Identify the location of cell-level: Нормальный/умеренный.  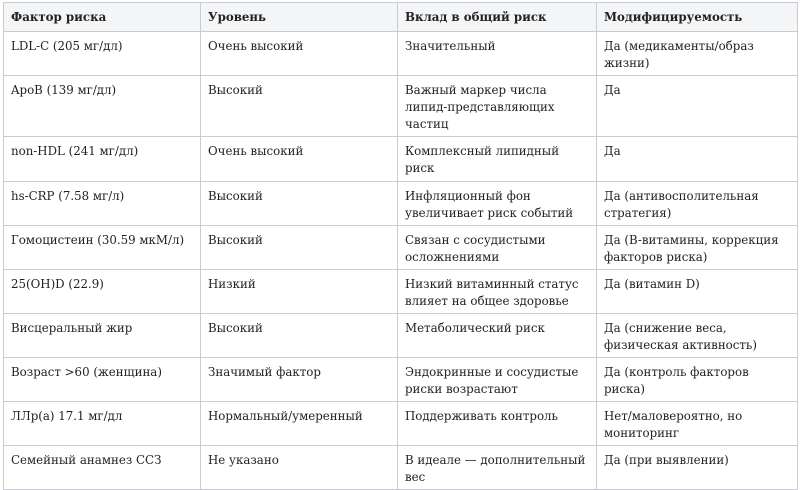
(299, 423).